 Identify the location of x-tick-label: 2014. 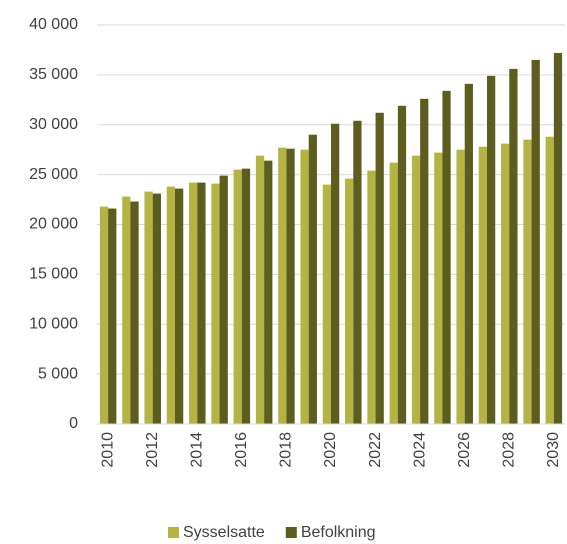
(197, 450).